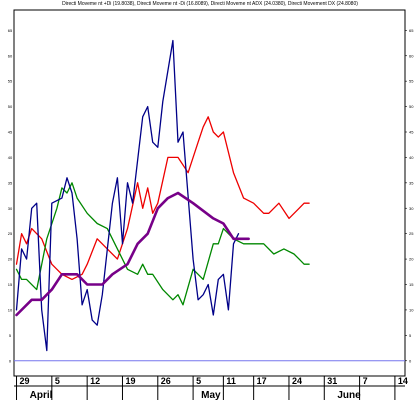 This screenshot has height=400, width=420. What do you see at coordinates (410, 335) in the screenshot?
I see `y-tick-label-right: 5` at bounding box center [410, 335].